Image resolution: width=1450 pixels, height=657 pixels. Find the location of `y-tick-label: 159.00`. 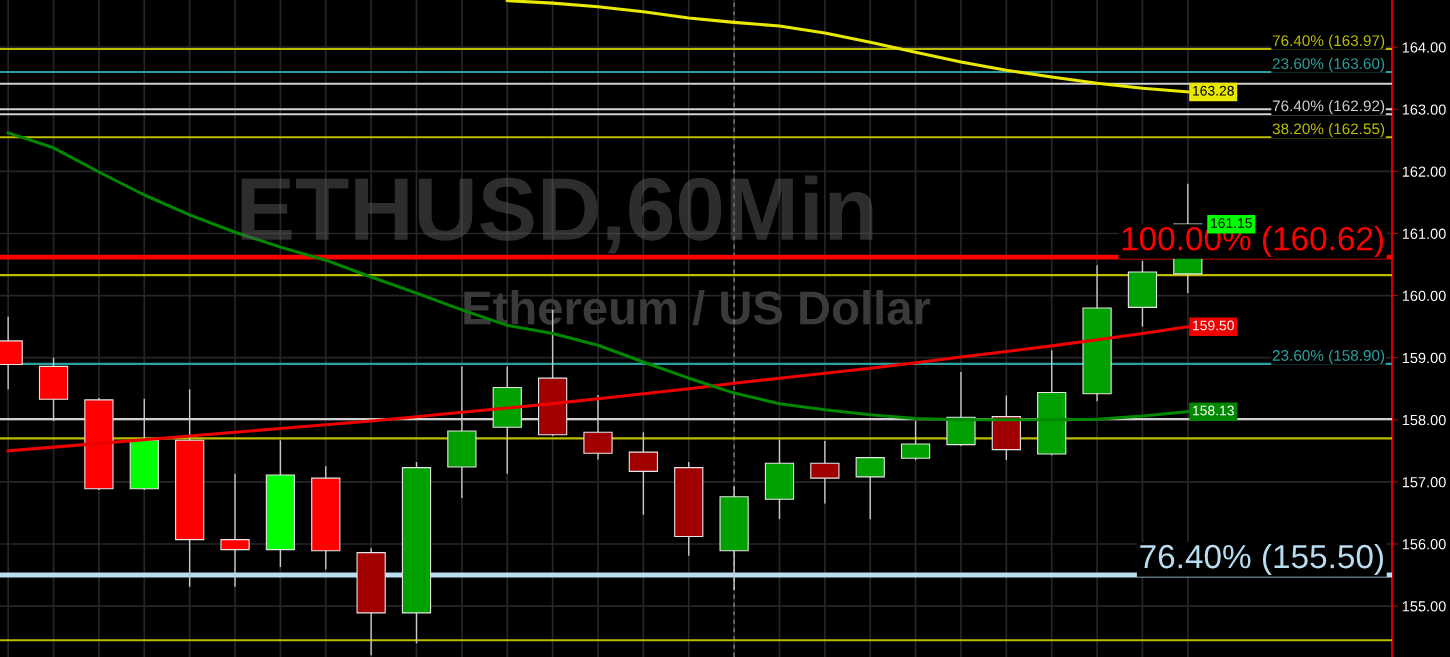

y-tick-label: 159.00 is located at coordinates (1424, 358).